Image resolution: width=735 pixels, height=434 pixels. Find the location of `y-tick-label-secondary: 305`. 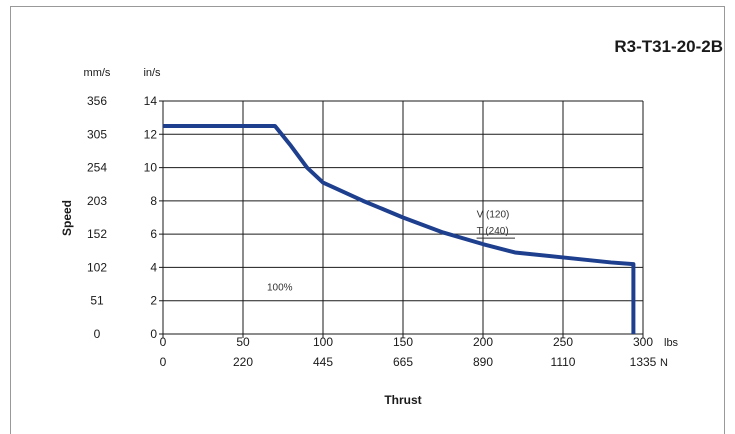

y-tick-label-secondary: 305 is located at coordinates (97, 134).